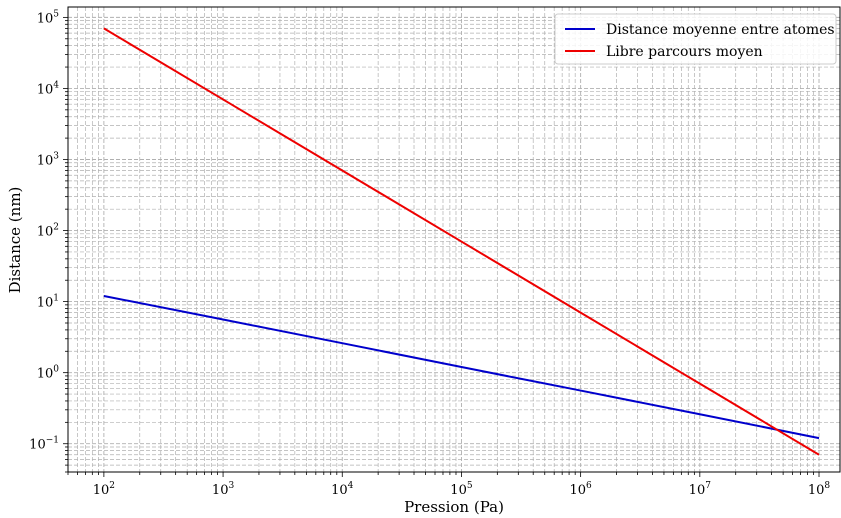 The width and height of the screenshot is (841, 518). What do you see at coordinates (223, 489) in the screenshot?
I see `x-tick-label: 103` at bounding box center [223, 489].